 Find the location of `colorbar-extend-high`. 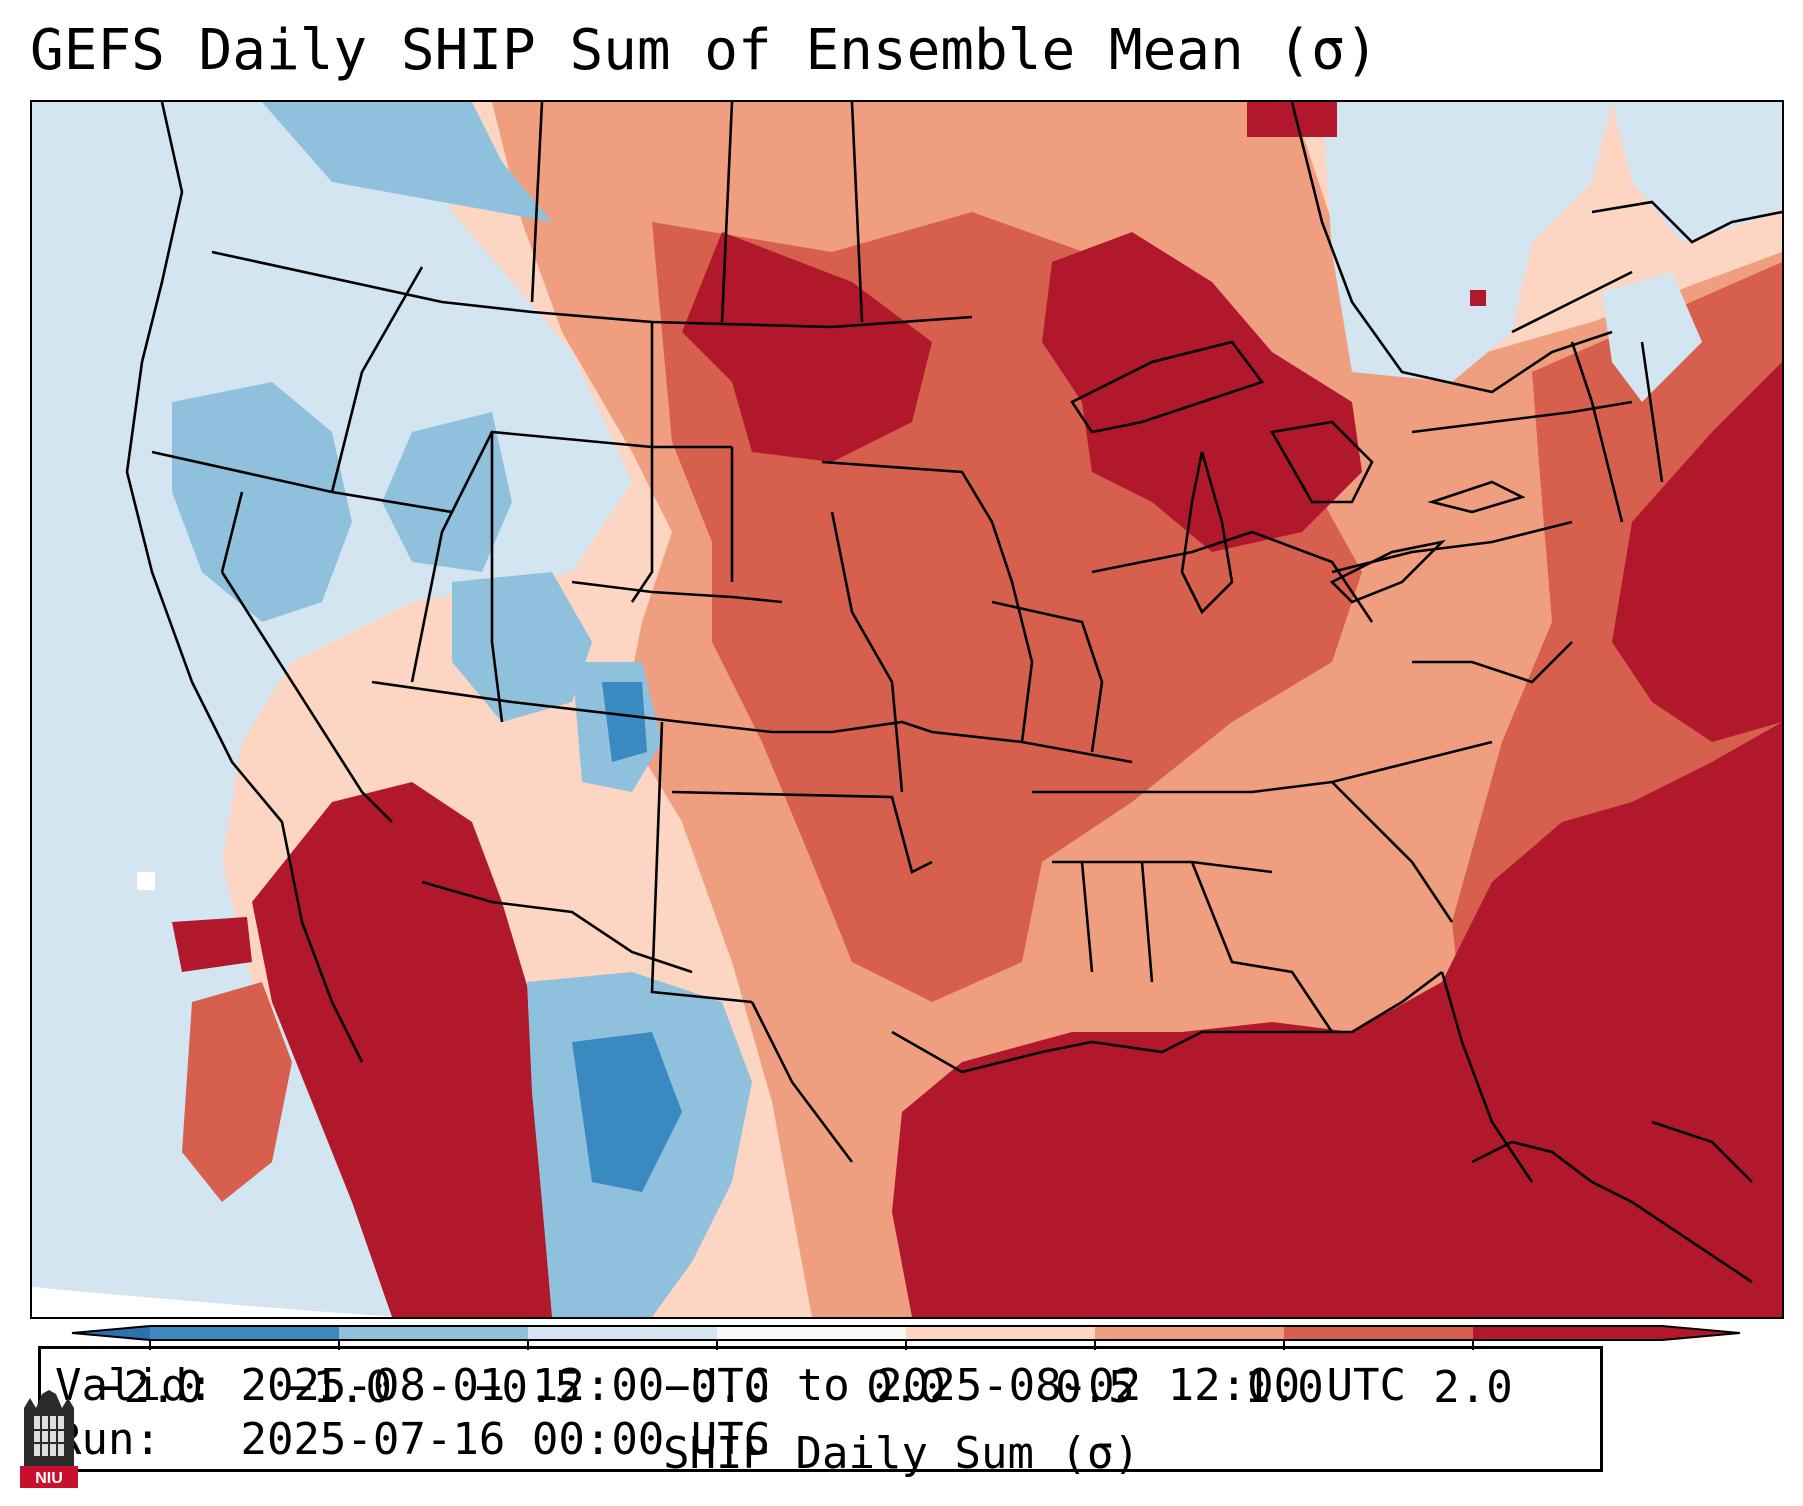

colorbar-extend-high is located at coordinates (1701, 1333).